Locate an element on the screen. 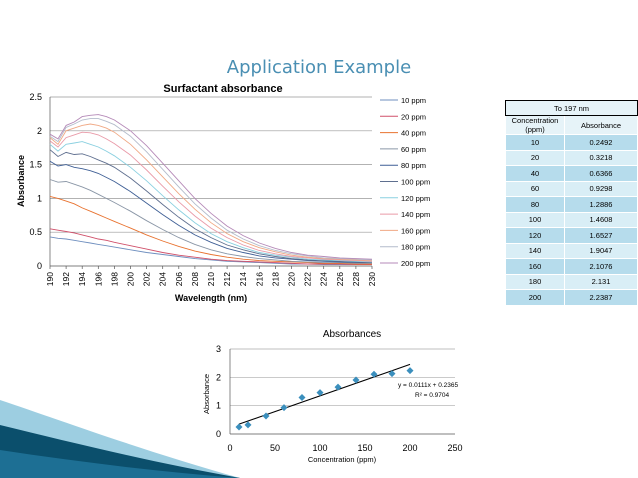 The height and width of the screenshot is (478, 638). legend-label: 120 ppm is located at coordinates (415, 198).